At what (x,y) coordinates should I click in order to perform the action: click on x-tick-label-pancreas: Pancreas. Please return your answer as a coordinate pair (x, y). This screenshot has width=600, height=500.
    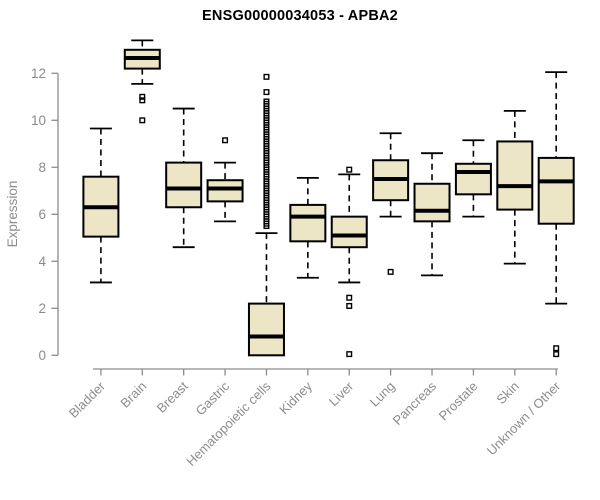
    Looking at the image, I should click on (415, 403).